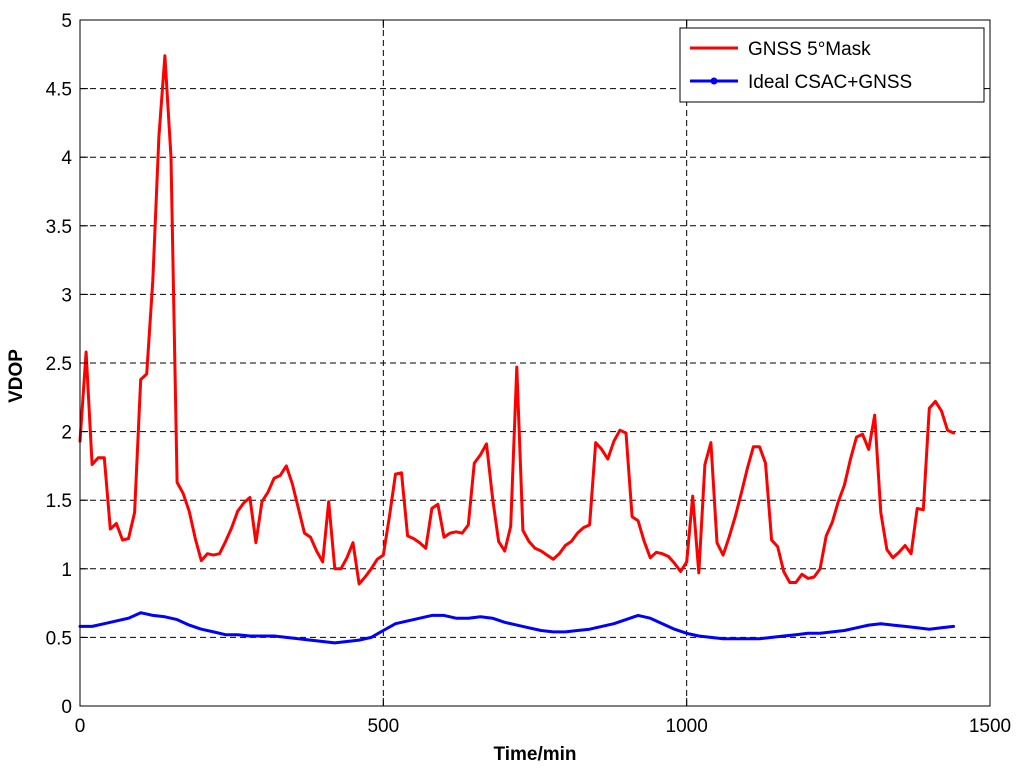  Describe the element at coordinates (59, 638) in the screenshot. I see `y-tick-label: 0.5` at that location.